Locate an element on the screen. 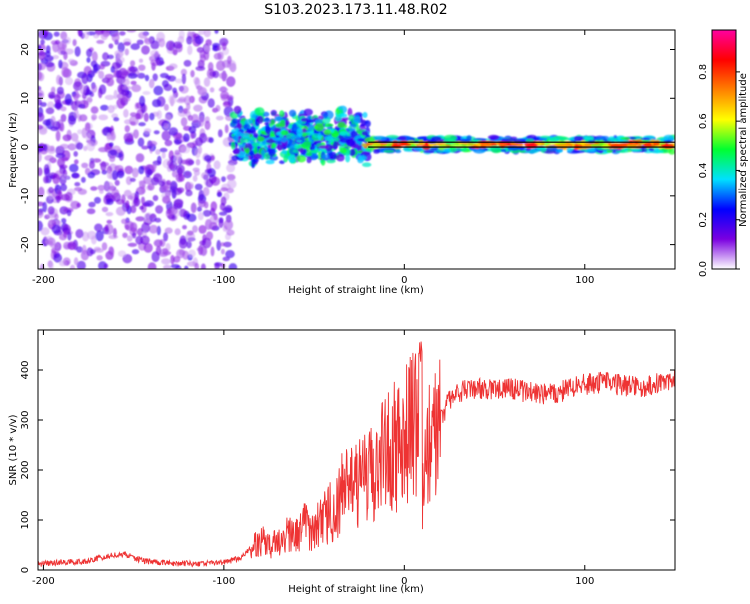 The height and width of the screenshot is (604, 750). snr-y-label: SNR (10 * v/v) is located at coordinates (13, 449).